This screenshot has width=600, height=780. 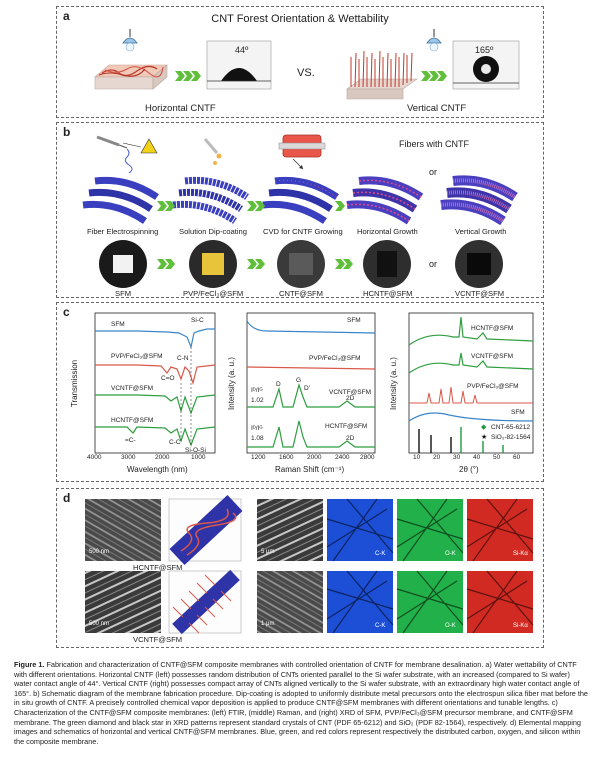 I want to click on xrd-curve-label: PVP/FeCl₃@SFM, so click(x=493, y=386).